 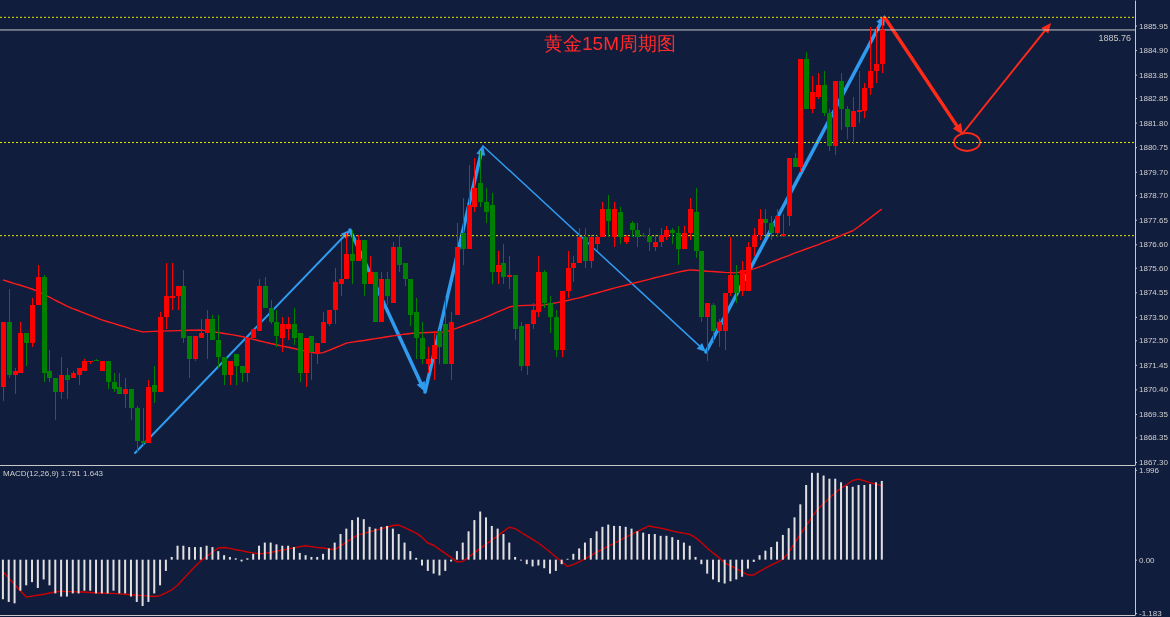 I want to click on y-tick-label: 1875.60, so click(x=1154, y=268).